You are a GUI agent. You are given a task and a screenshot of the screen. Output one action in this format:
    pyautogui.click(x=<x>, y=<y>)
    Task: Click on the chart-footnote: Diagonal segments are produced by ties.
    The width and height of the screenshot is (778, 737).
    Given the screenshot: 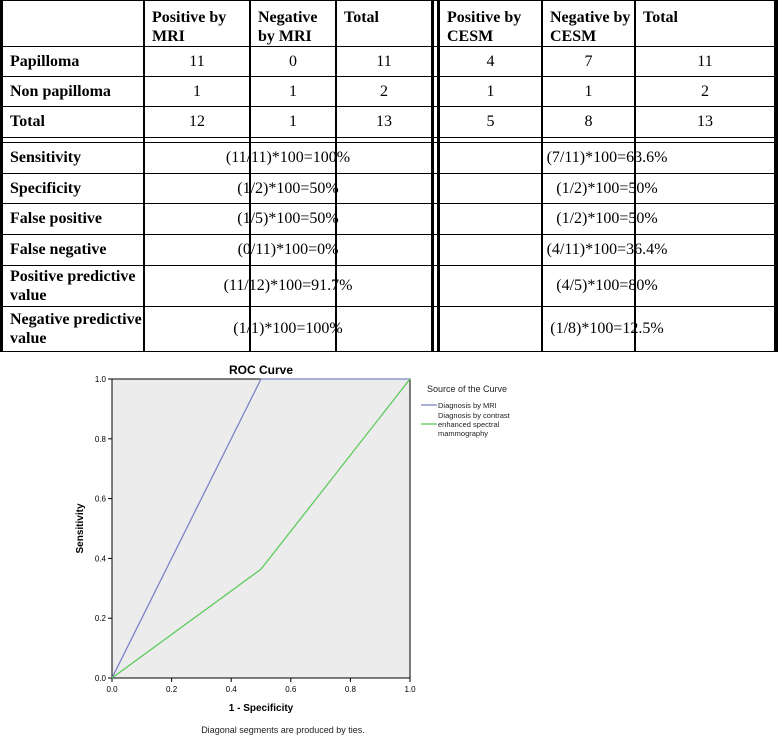 What is the action you would take?
    pyautogui.click(x=283, y=730)
    